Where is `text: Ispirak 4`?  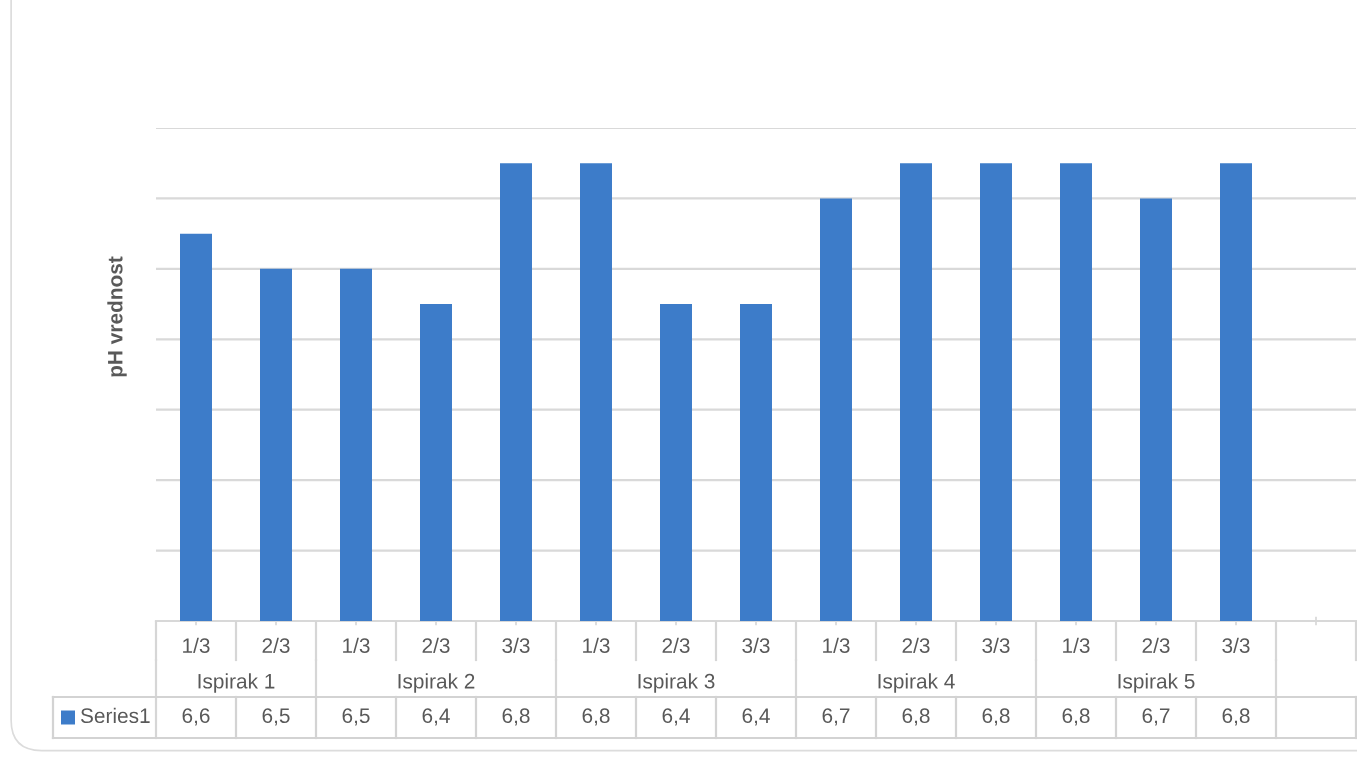 text: Ispirak 4 is located at coordinates (916, 683).